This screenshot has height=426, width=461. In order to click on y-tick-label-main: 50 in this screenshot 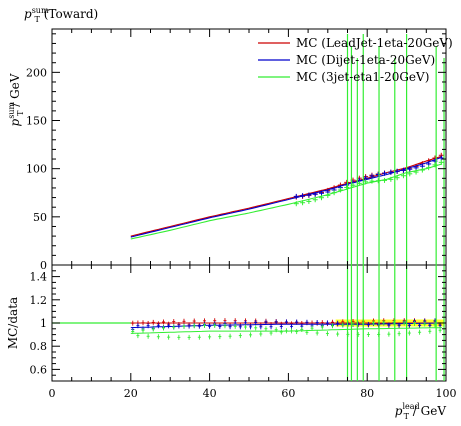, I will do `click(40, 217)`.